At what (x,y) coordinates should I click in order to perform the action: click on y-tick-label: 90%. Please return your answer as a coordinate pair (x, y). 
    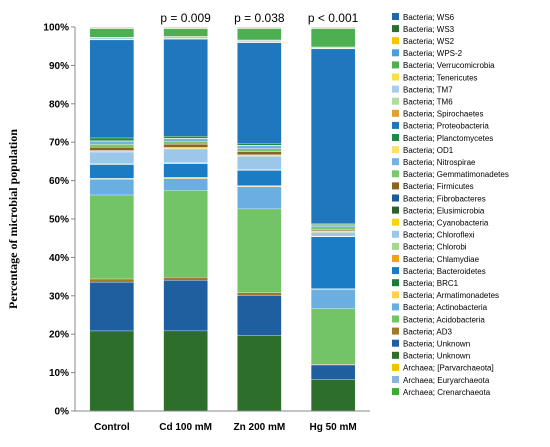
    Looking at the image, I should click on (59, 66).